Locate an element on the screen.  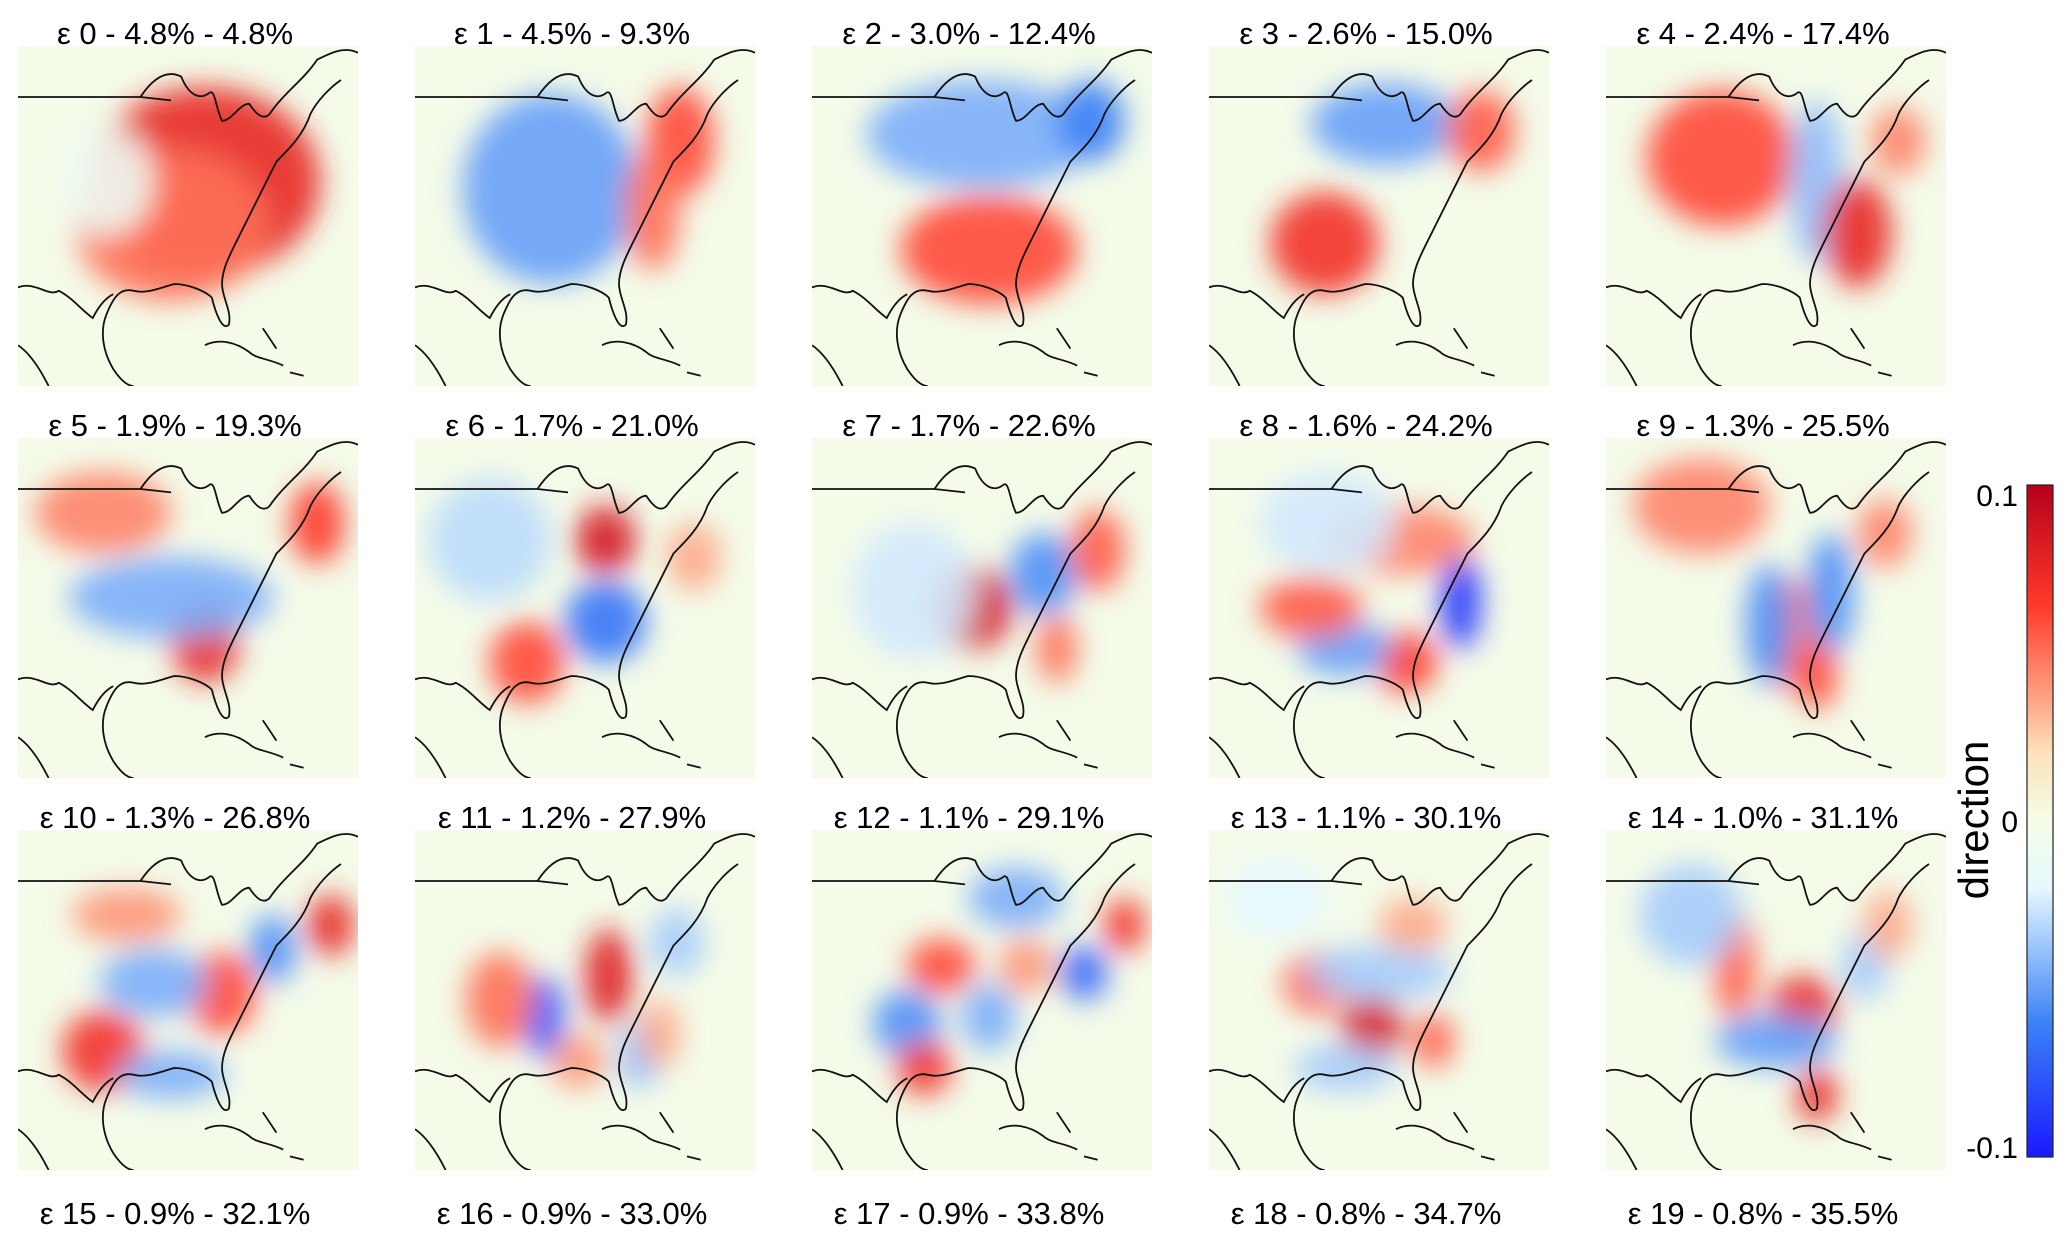
panel-title: ε 6 - 1.7% - 21.0% is located at coordinates (571, 425).